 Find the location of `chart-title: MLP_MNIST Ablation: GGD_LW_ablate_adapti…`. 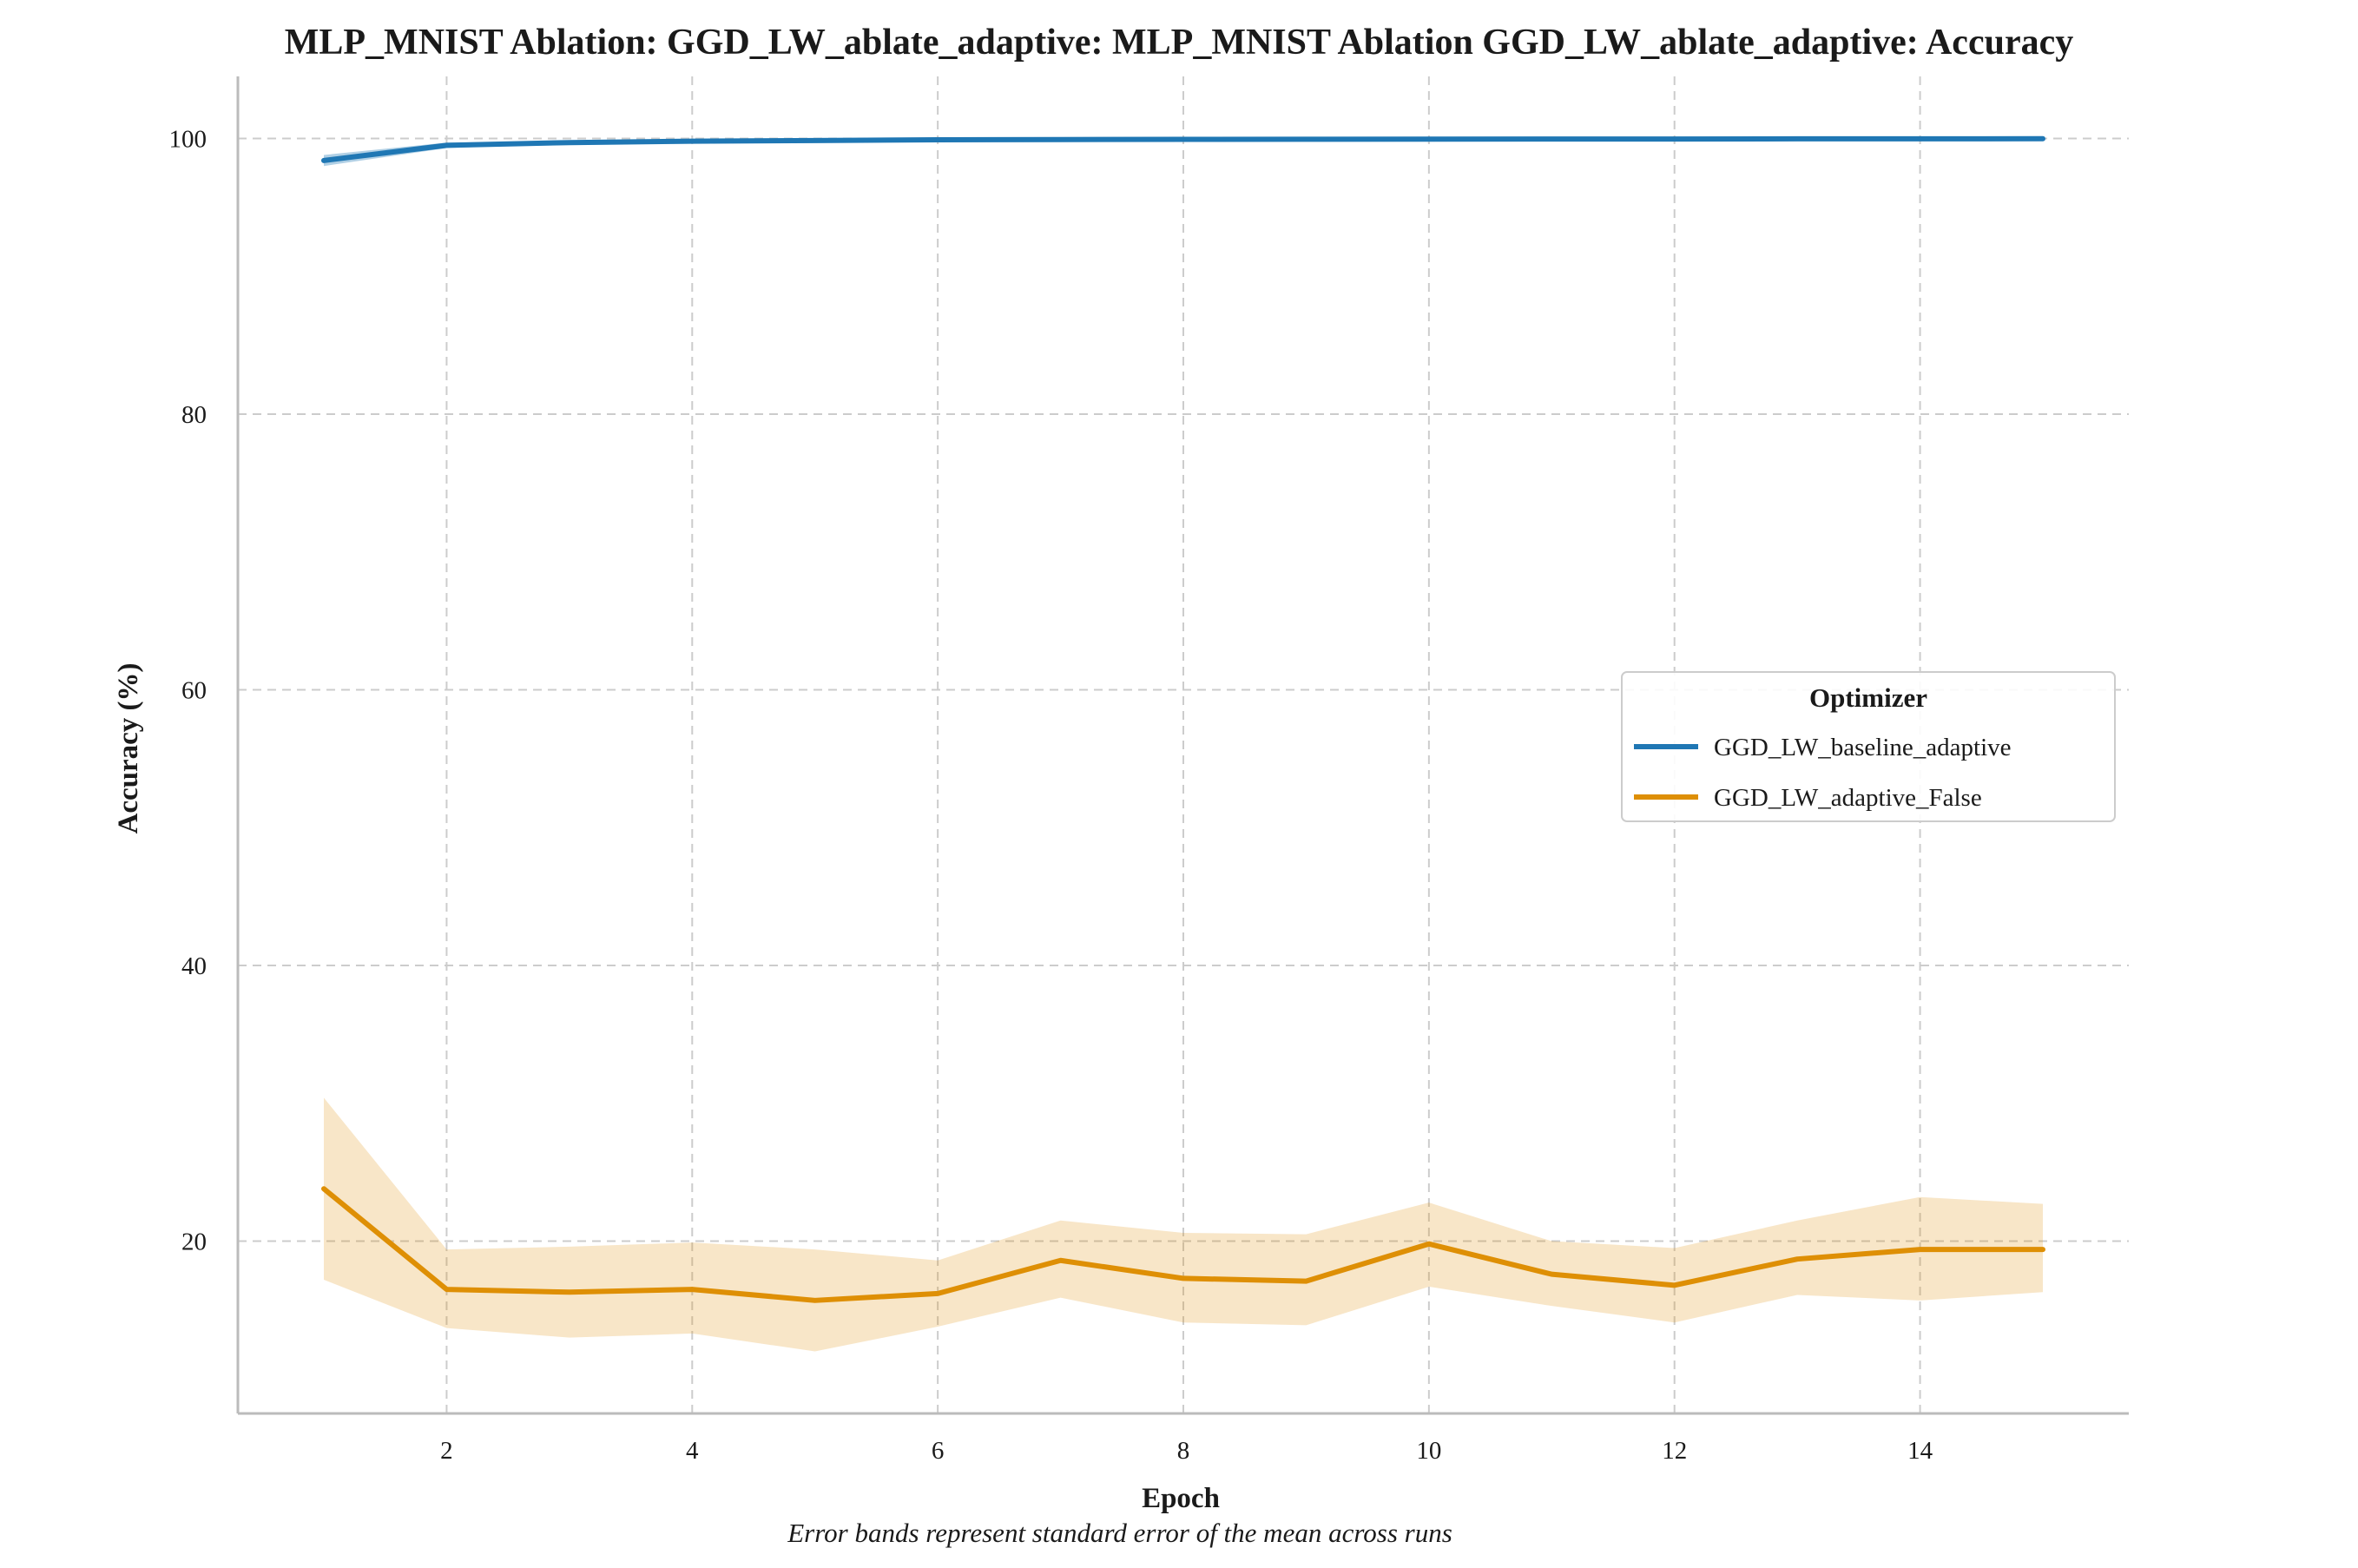

chart-title: MLP_MNIST Ablation: GGD_LW_ablate_adapti… is located at coordinates (1179, 43).